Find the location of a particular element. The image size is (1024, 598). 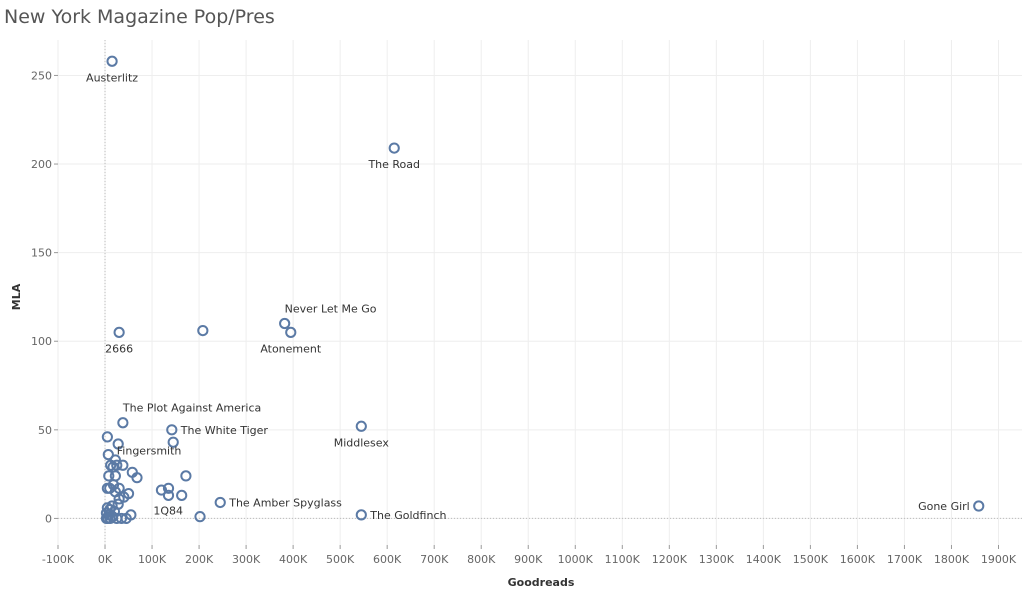

x-tick-label: 500K is located at coordinates (340, 559).